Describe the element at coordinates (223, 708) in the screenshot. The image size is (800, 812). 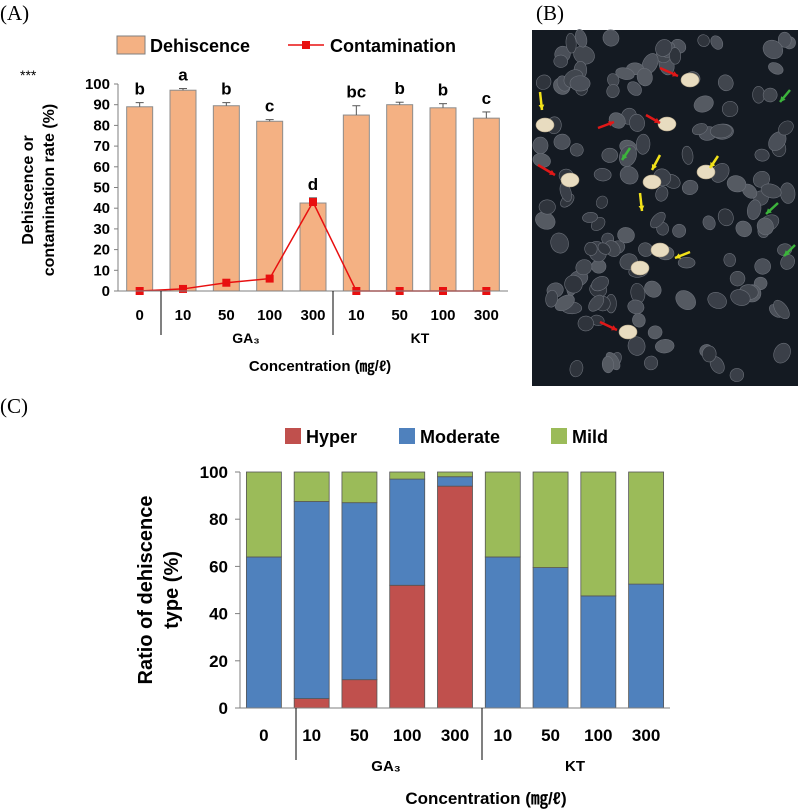
I see `y-tick-label-c: 0` at that location.